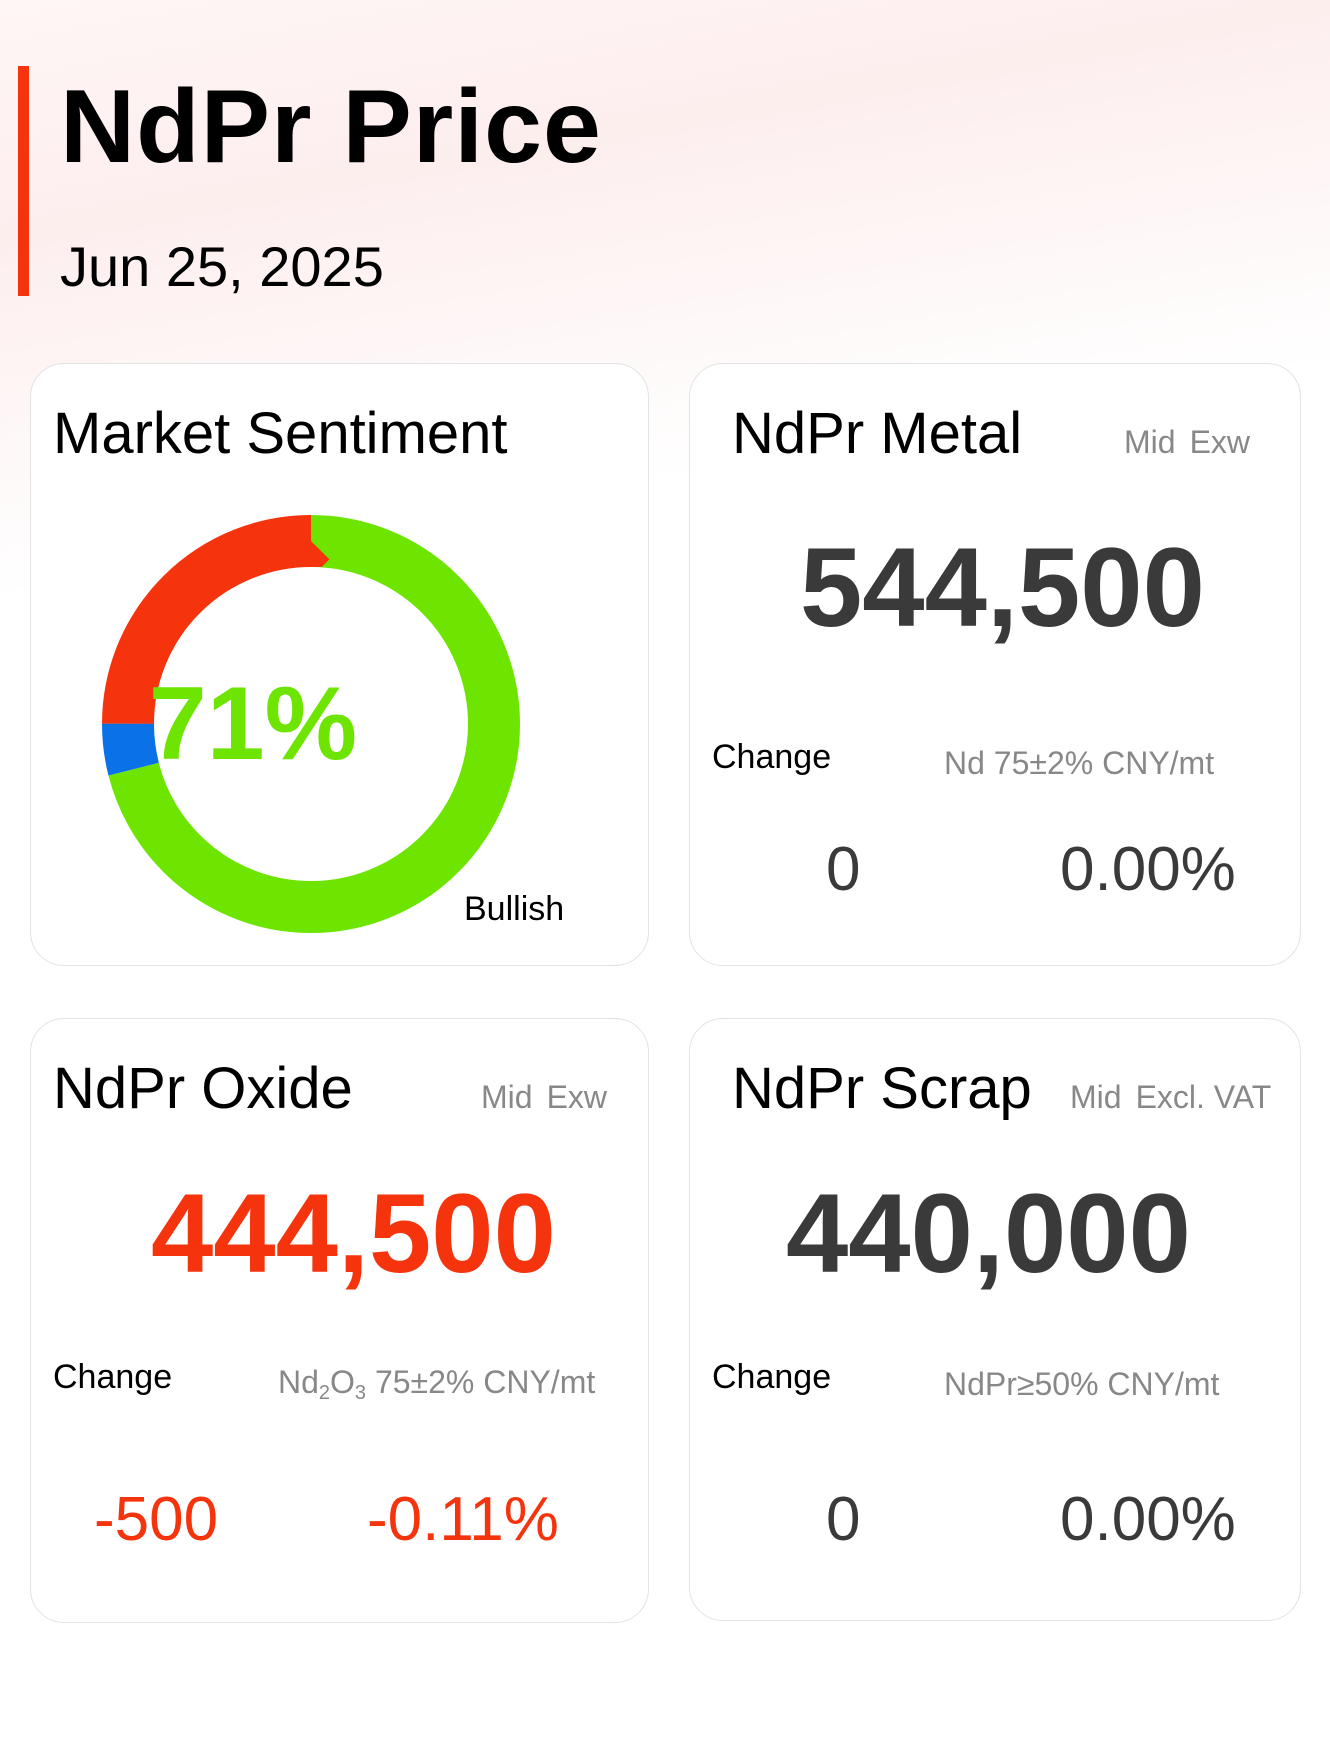 The height and width of the screenshot is (1764, 1330). I want to click on change-percent: -0.11%, so click(463, 1519).